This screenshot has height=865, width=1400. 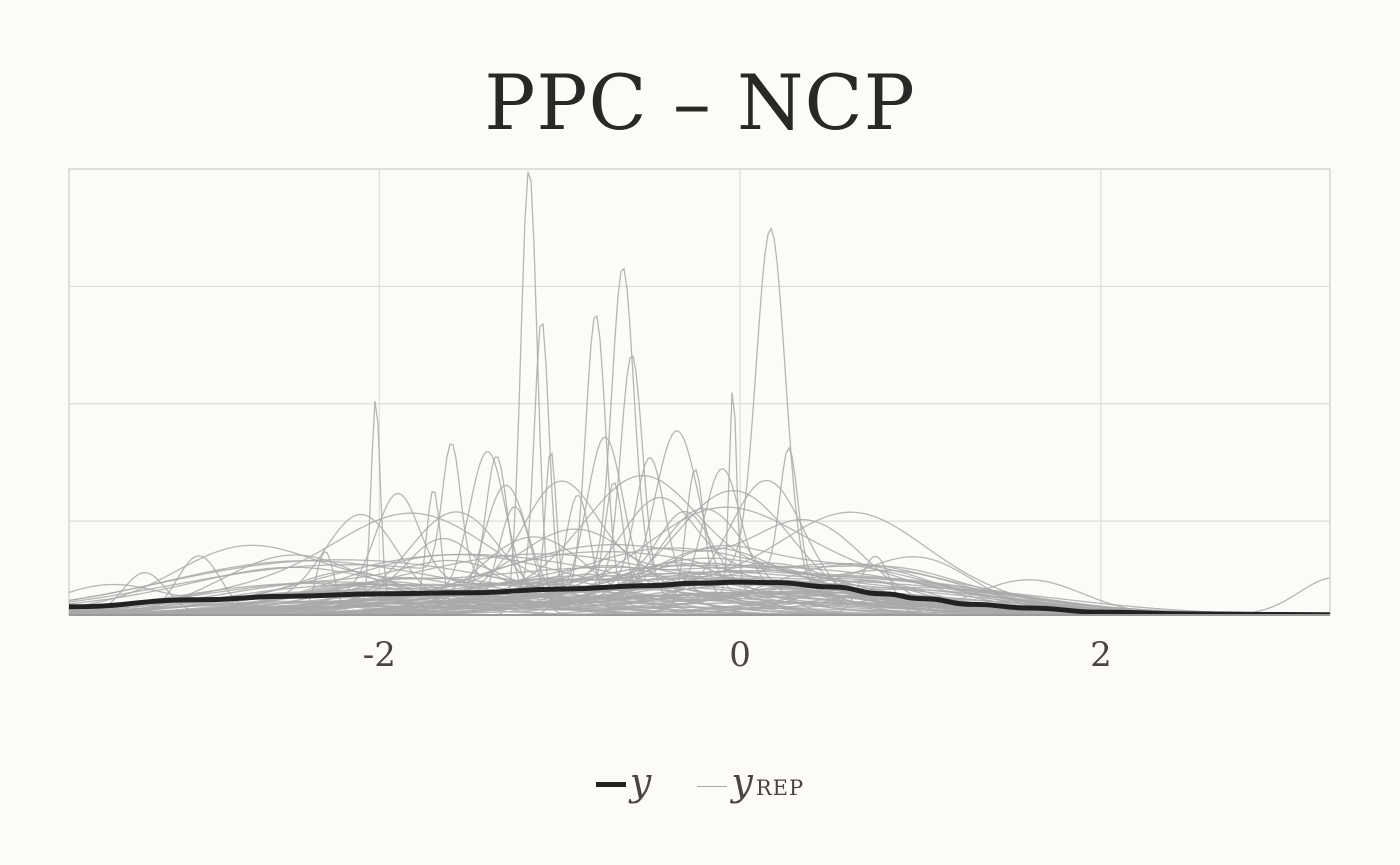 I want to click on x-tick-label-1: 0, so click(x=740, y=655).